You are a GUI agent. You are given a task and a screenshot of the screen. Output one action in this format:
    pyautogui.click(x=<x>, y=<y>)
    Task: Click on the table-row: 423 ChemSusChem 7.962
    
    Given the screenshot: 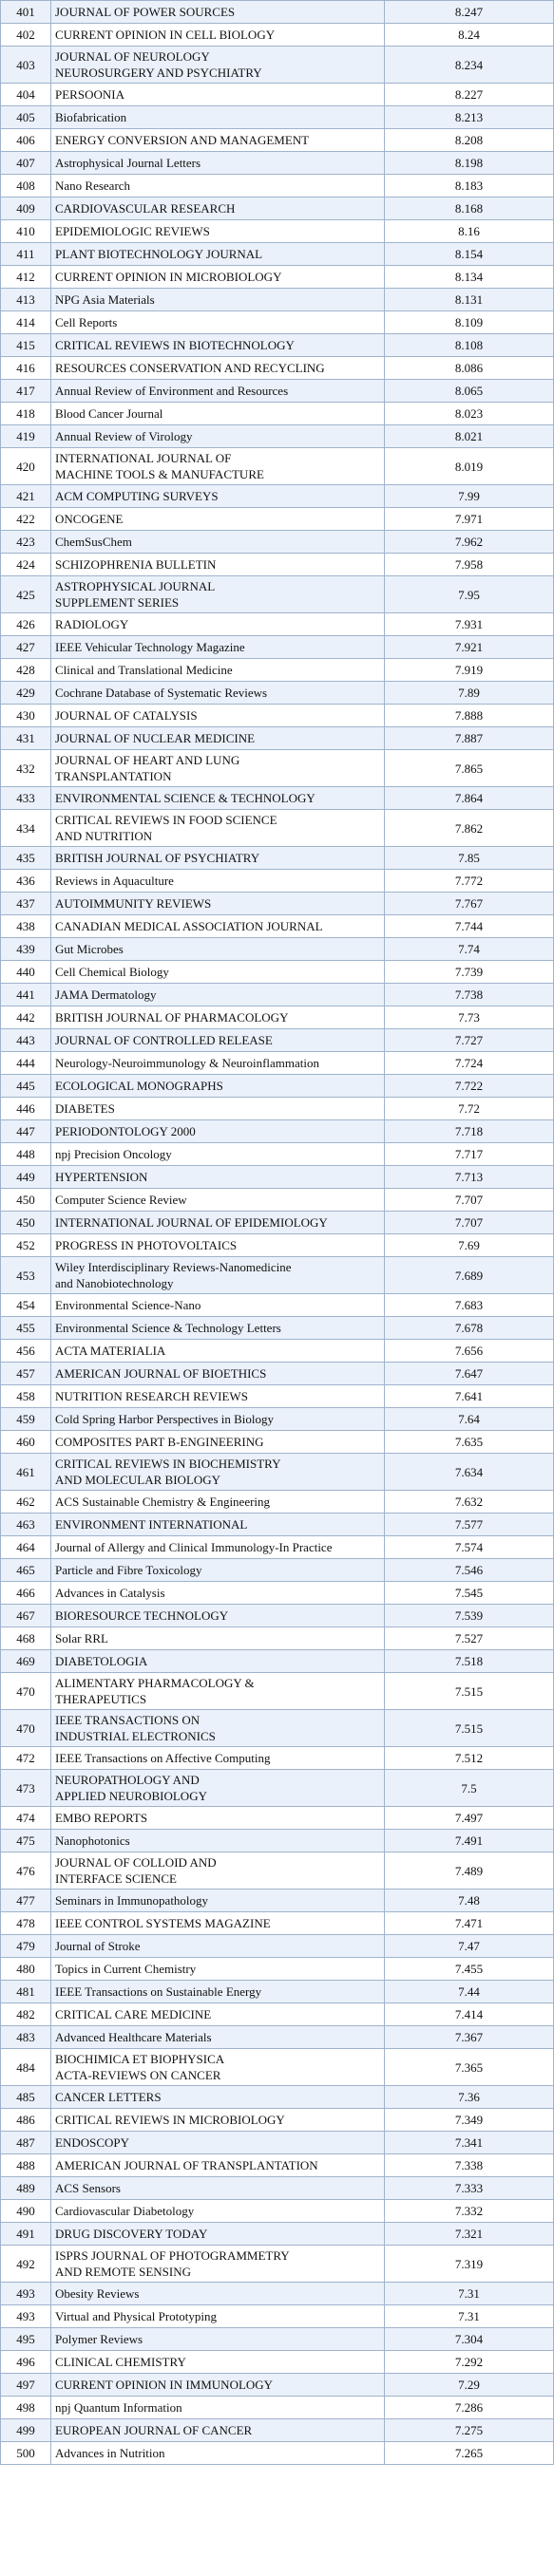 What is the action you would take?
    pyautogui.click(x=277, y=542)
    